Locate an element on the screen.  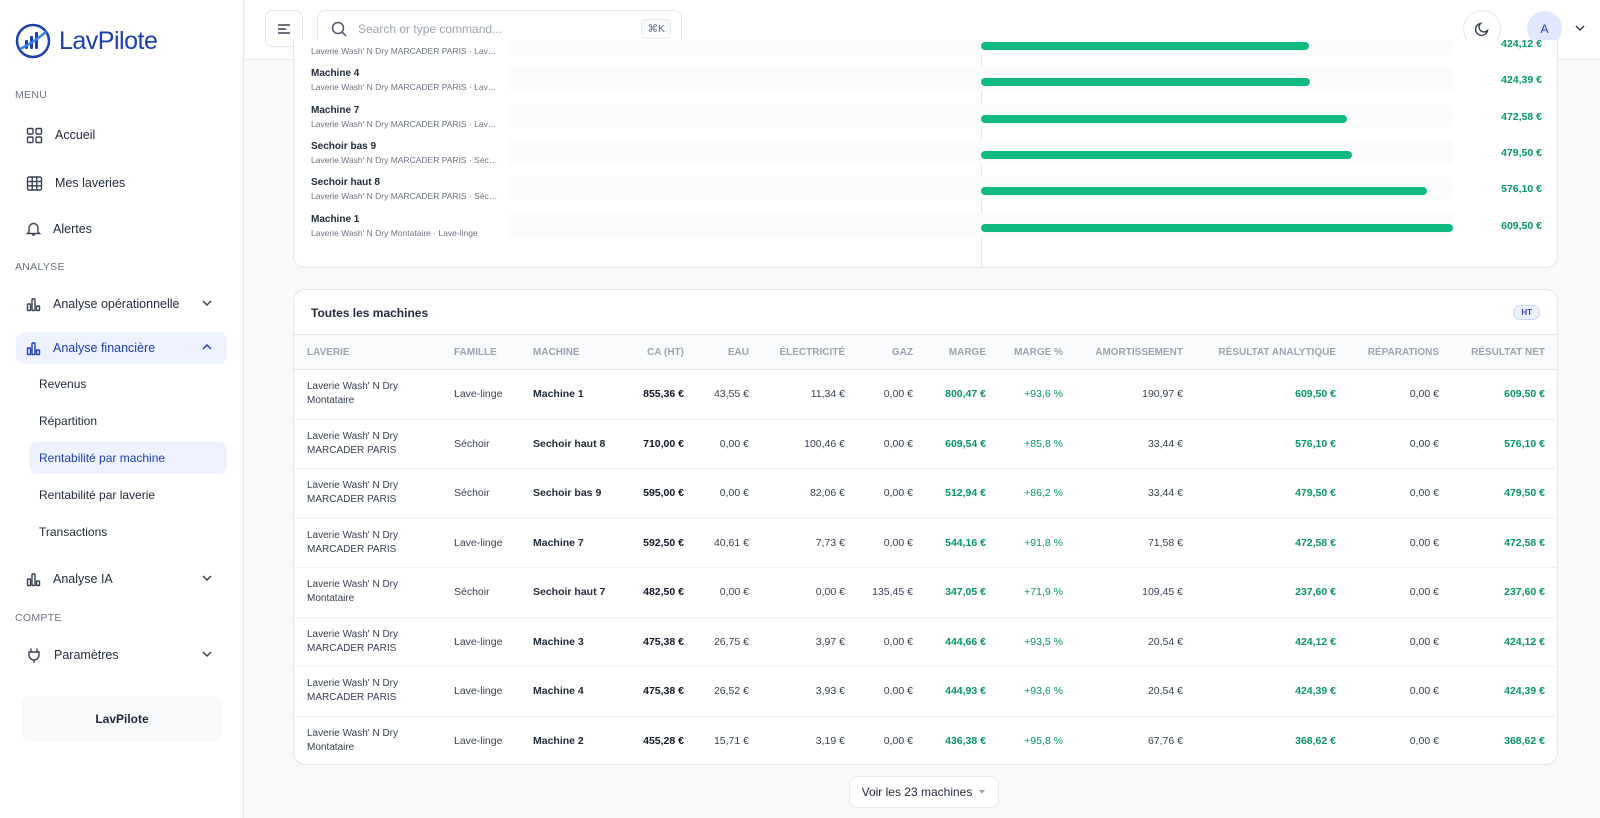
sidebar-item-analyse-financiere: Analyse financière is located at coordinates (121, 348).